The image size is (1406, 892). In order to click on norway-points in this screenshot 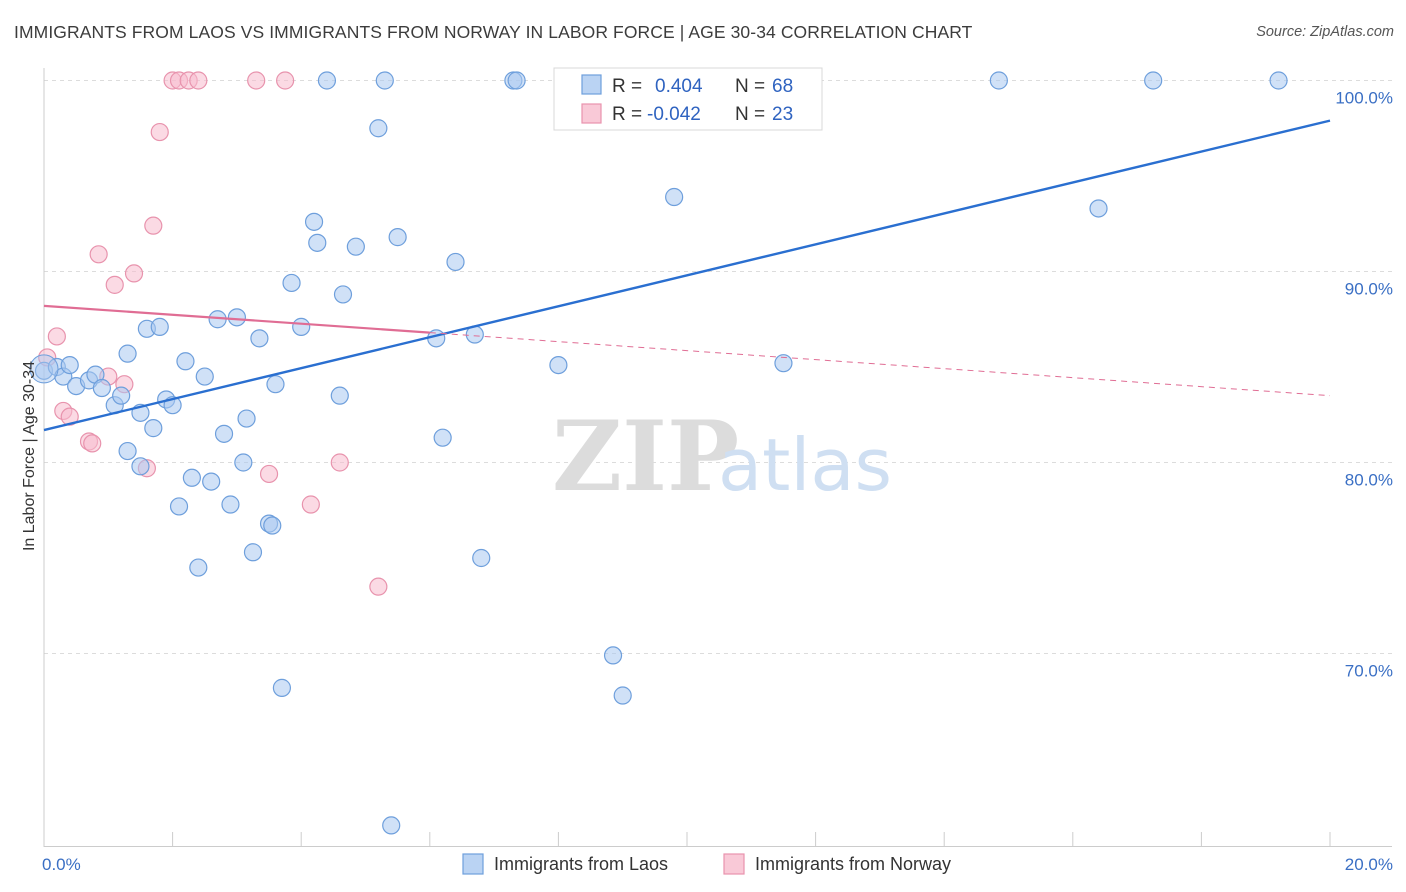, I will do `click(213, 333)`.